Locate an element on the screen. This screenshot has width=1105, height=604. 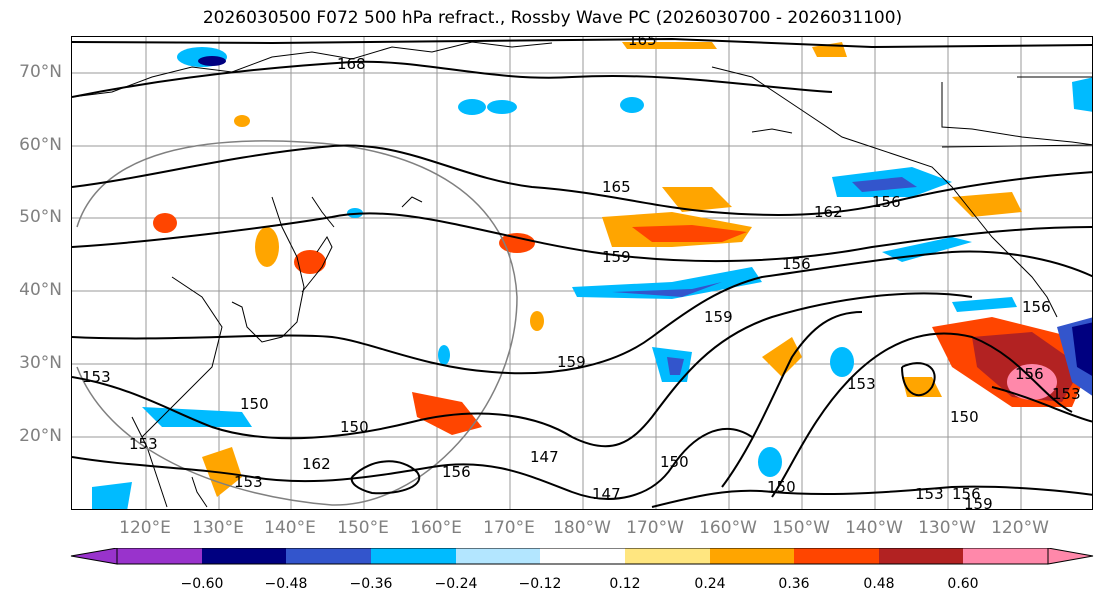
lon-label-130w: 130°W is located at coordinates (947, 528).